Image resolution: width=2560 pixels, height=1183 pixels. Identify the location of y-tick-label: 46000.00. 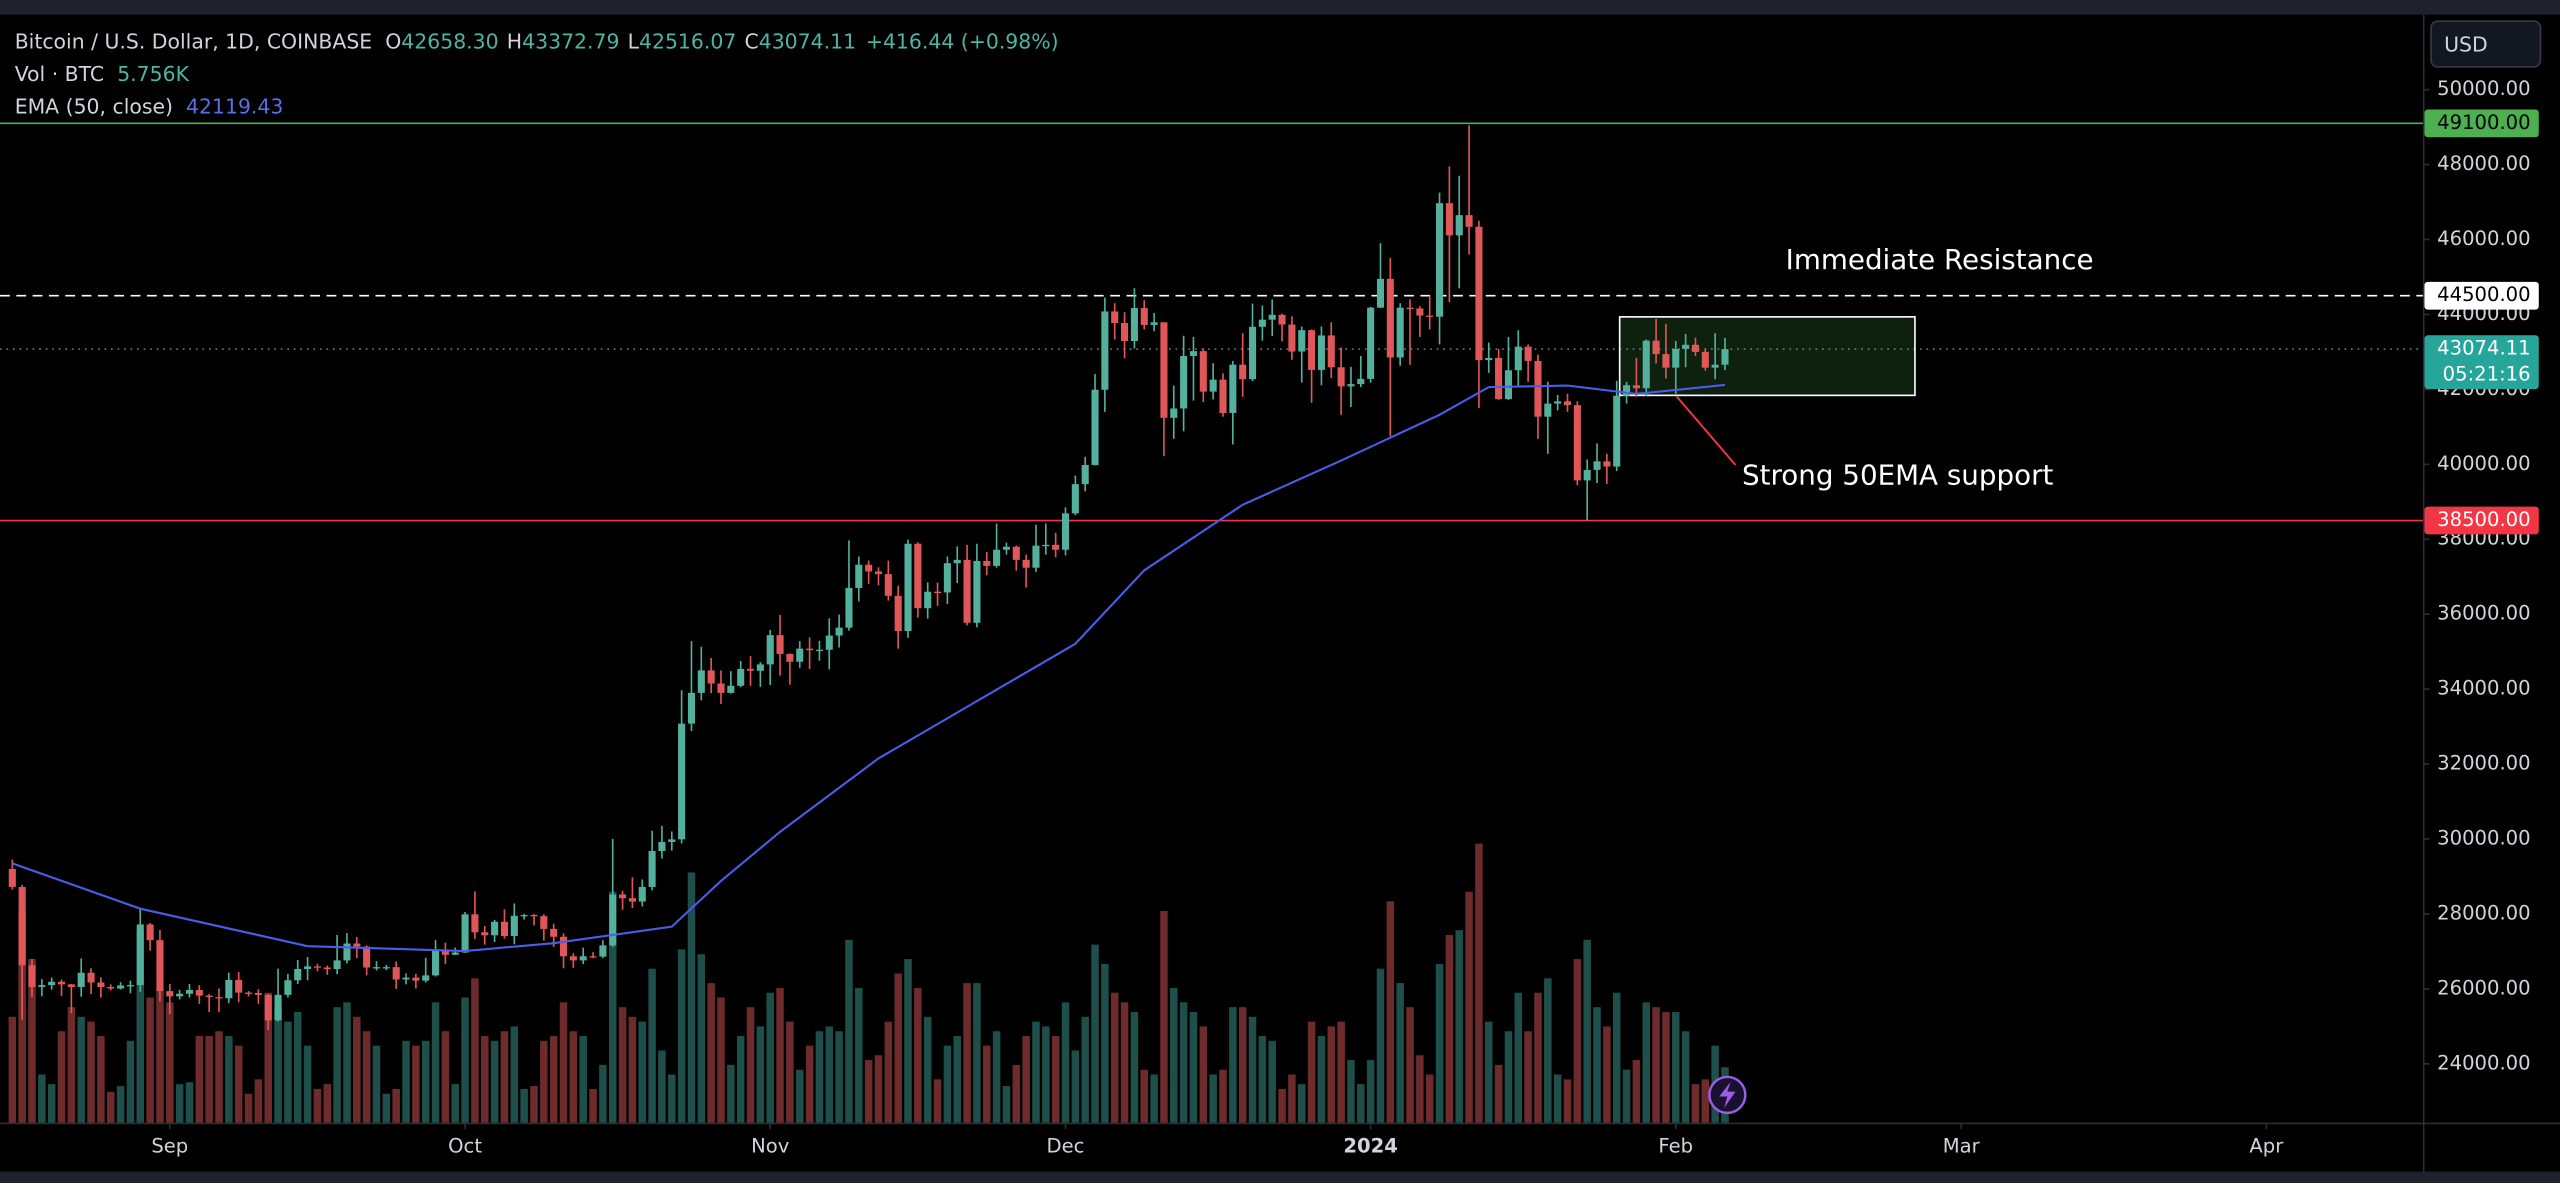
(2483, 238).